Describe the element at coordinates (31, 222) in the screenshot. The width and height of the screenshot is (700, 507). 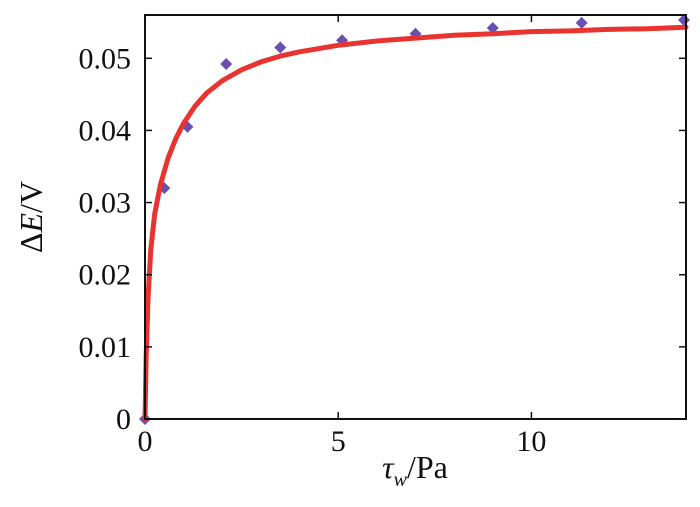
I see `y-axis-symbol: E` at that location.